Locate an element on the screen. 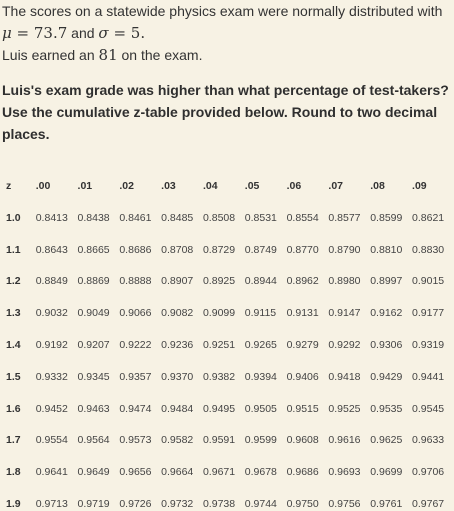 The image size is (454, 511). probability-cell: 0.8869 is located at coordinates (93, 281).